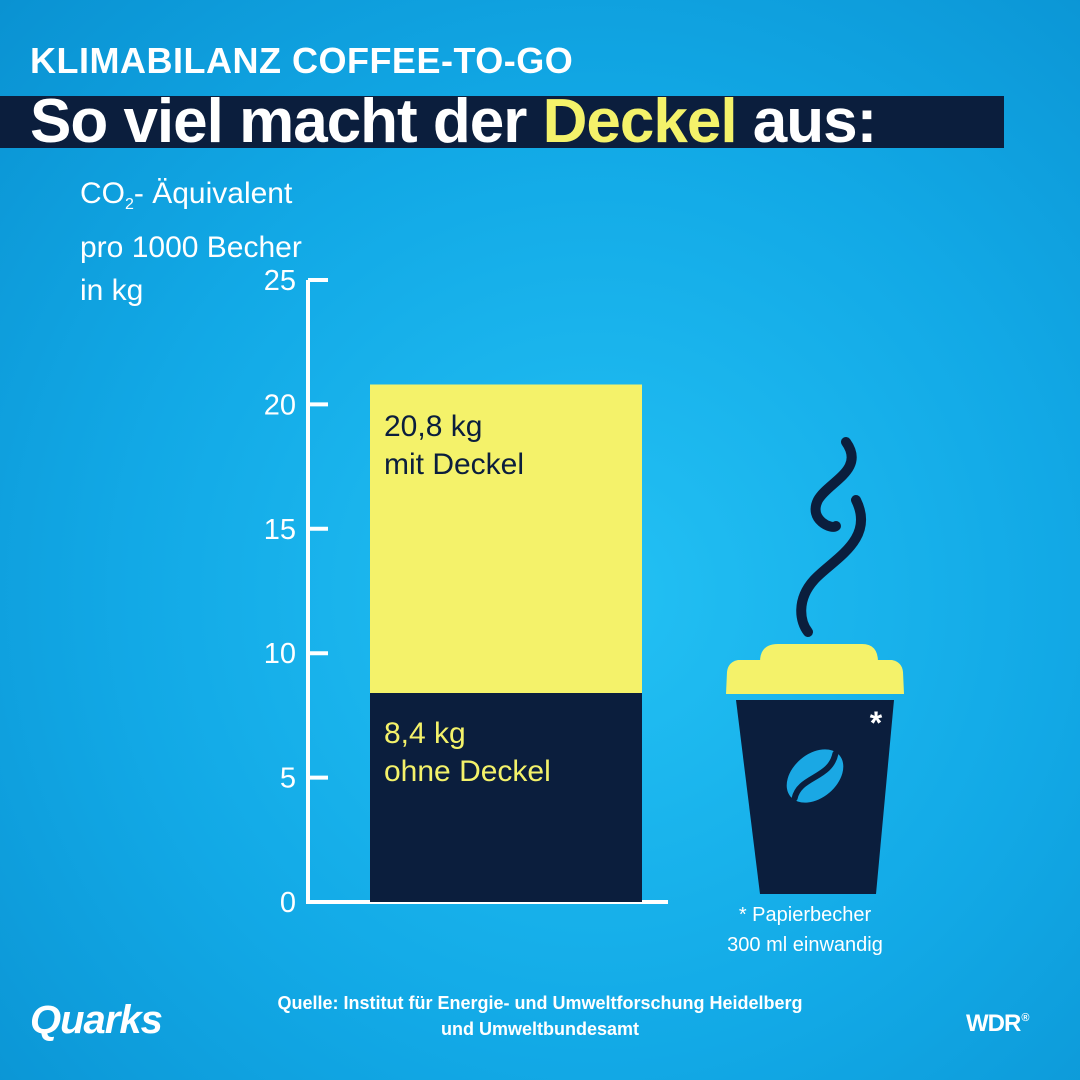 The image size is (1080, 1080). Describe the element at coordinates (539, 1029) in the screenshot. I see `source-line2: und Umweltbundesamt` at that location.